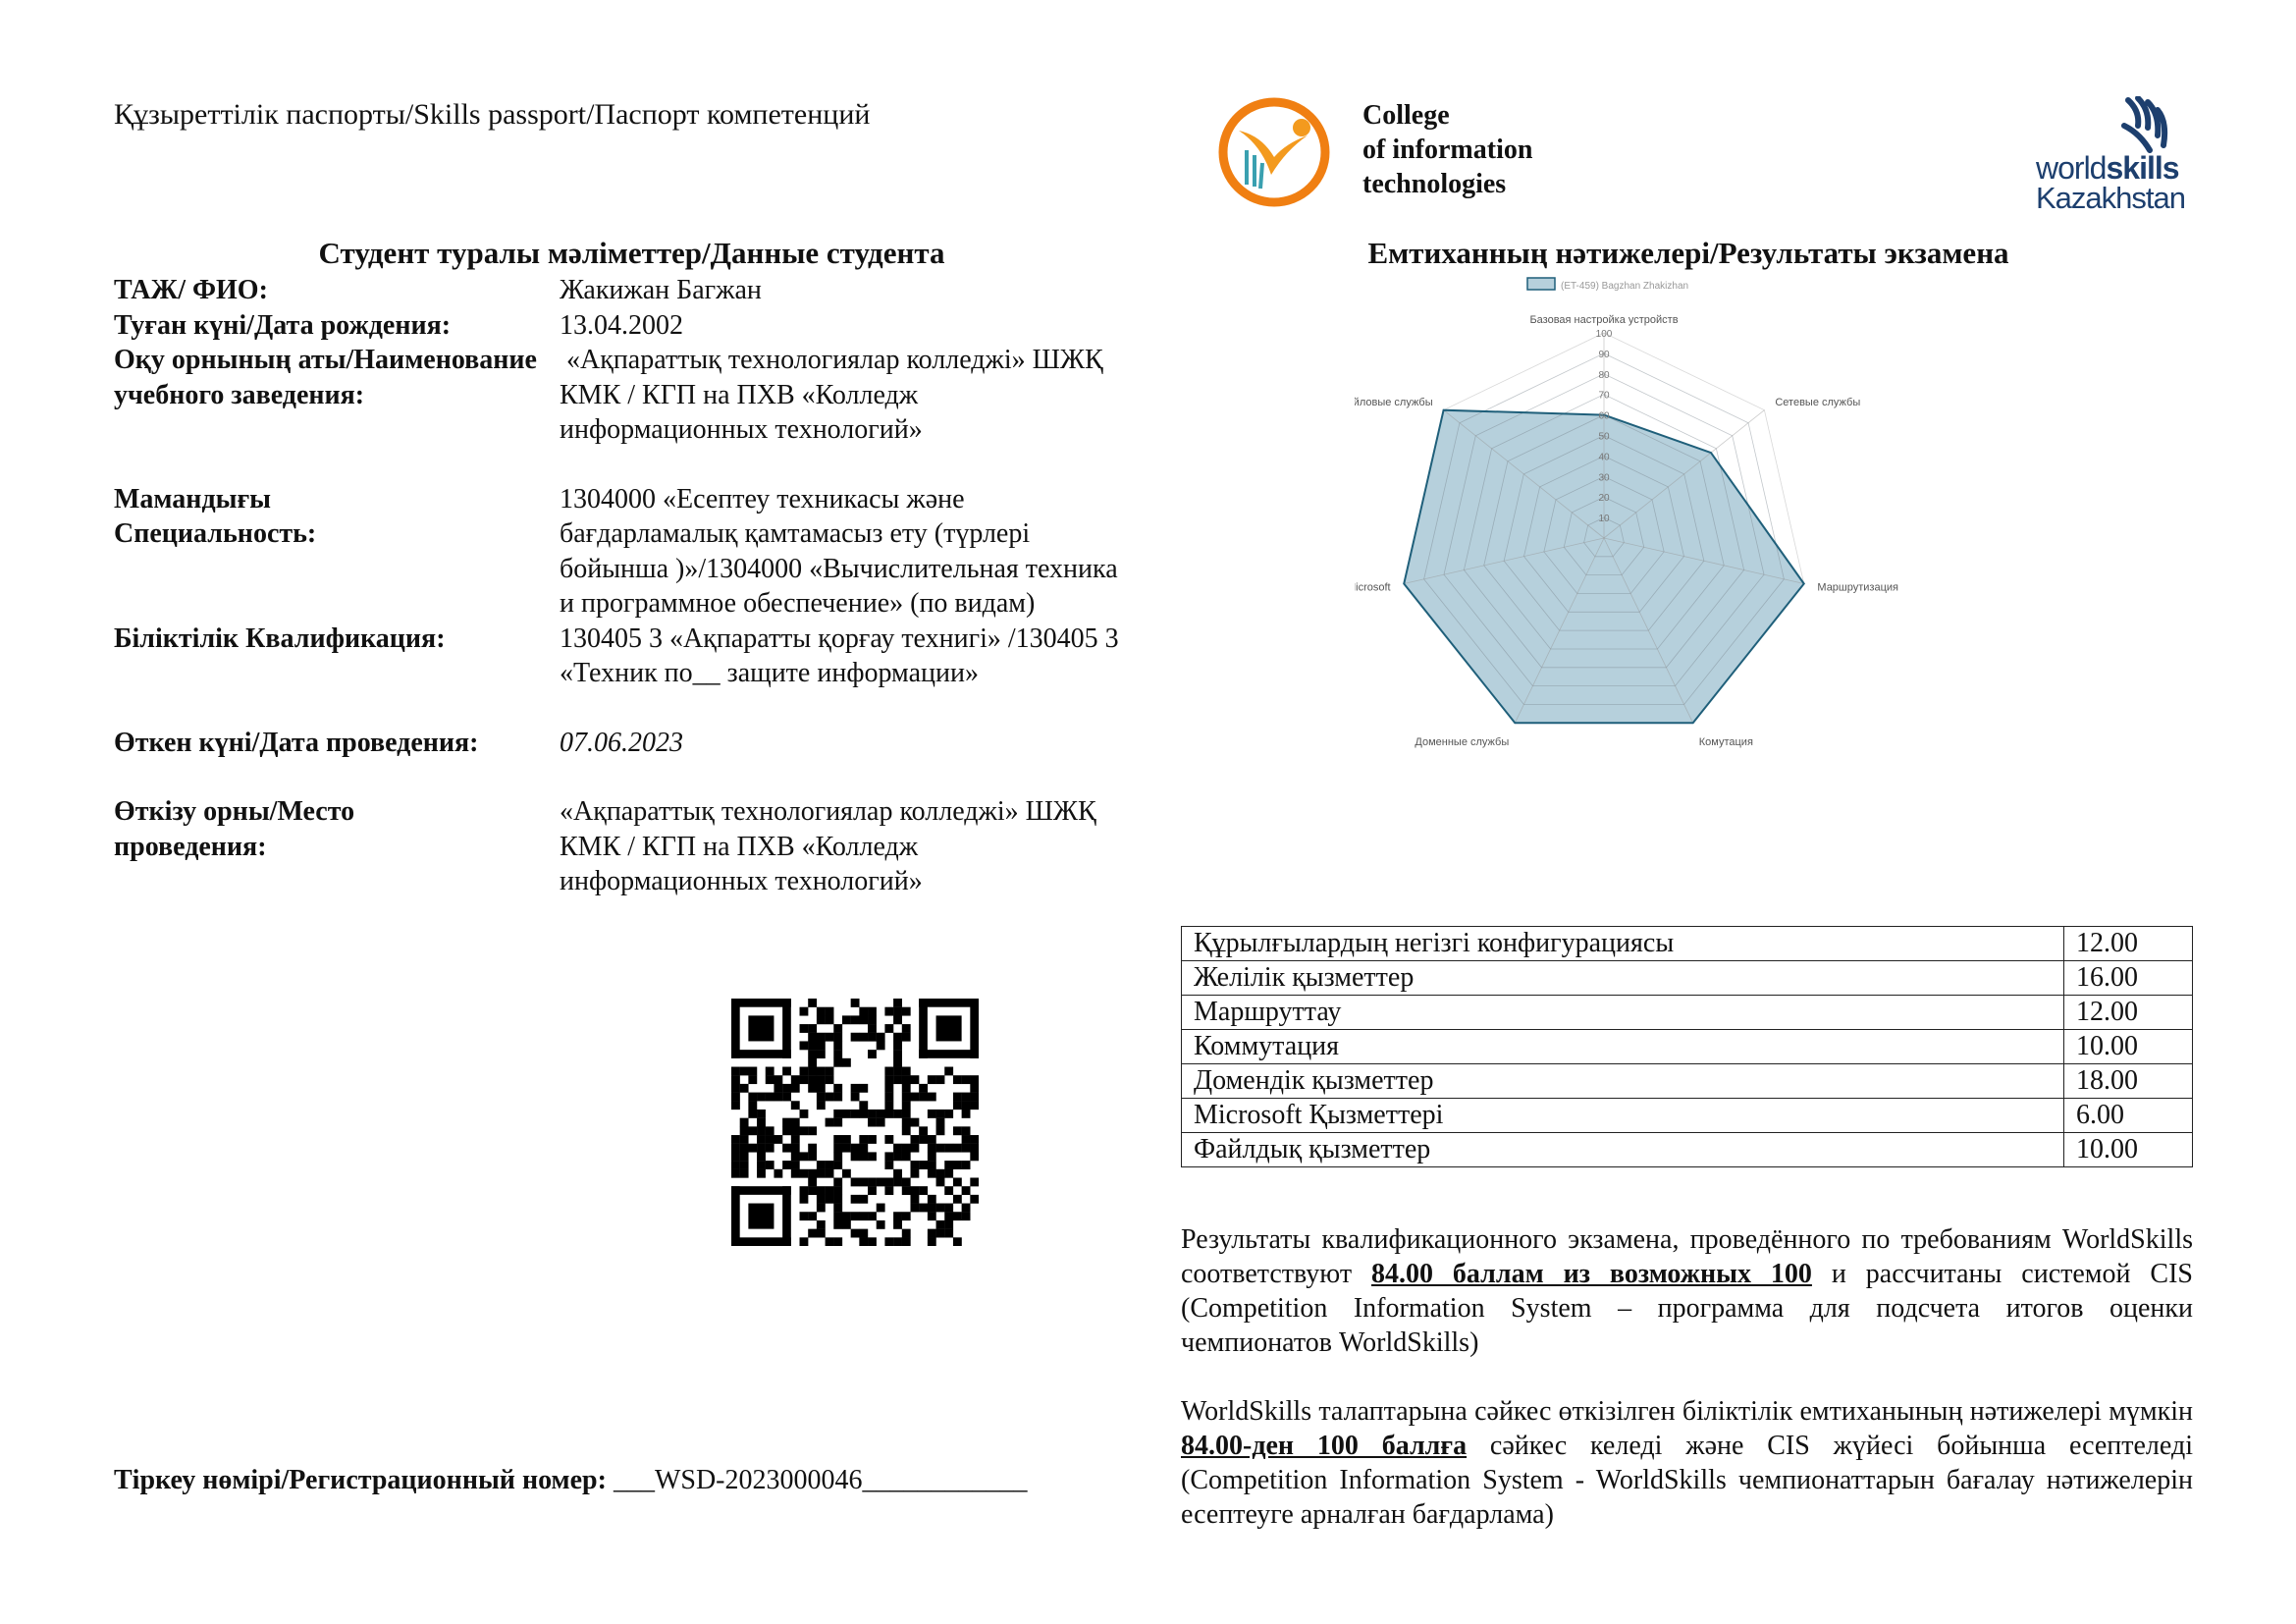 The height and width of the screenshot is (1624, 2296). I want to click on worldskills-hand-icon, so click(2144, 124).